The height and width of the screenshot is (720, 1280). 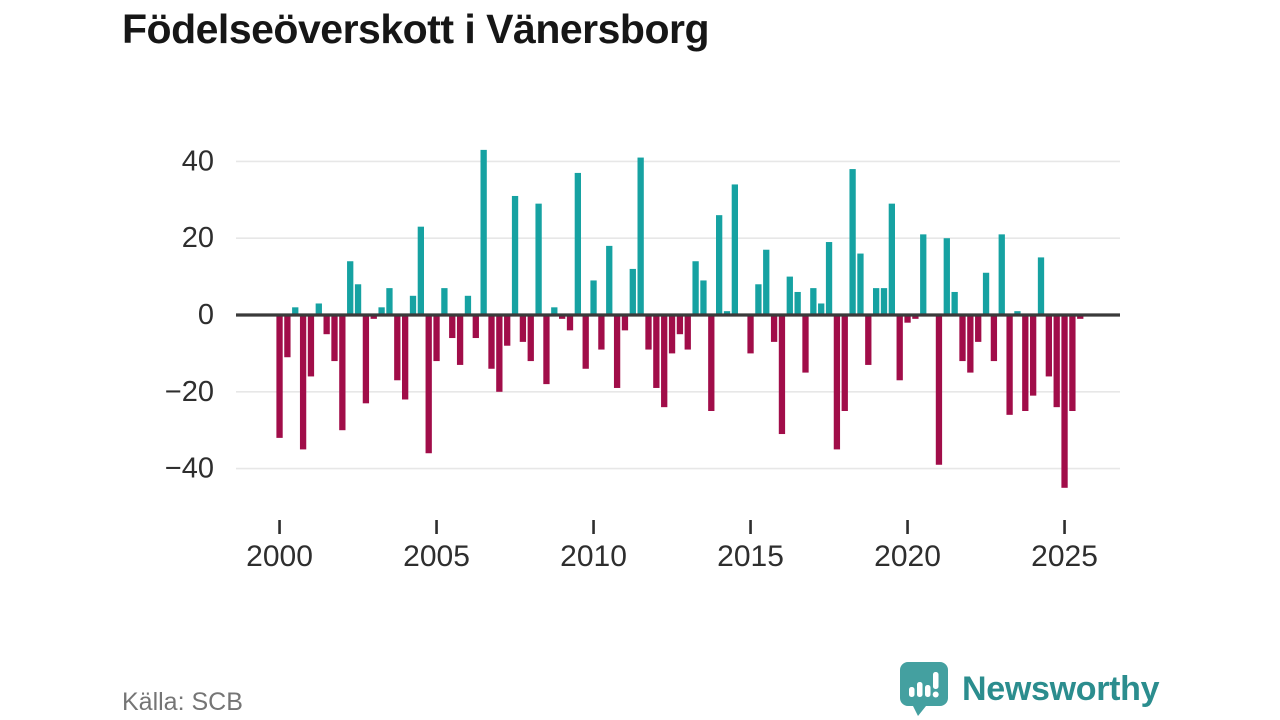 I want to click on y-axis-label--40: −40, so click(x=189, y=469).